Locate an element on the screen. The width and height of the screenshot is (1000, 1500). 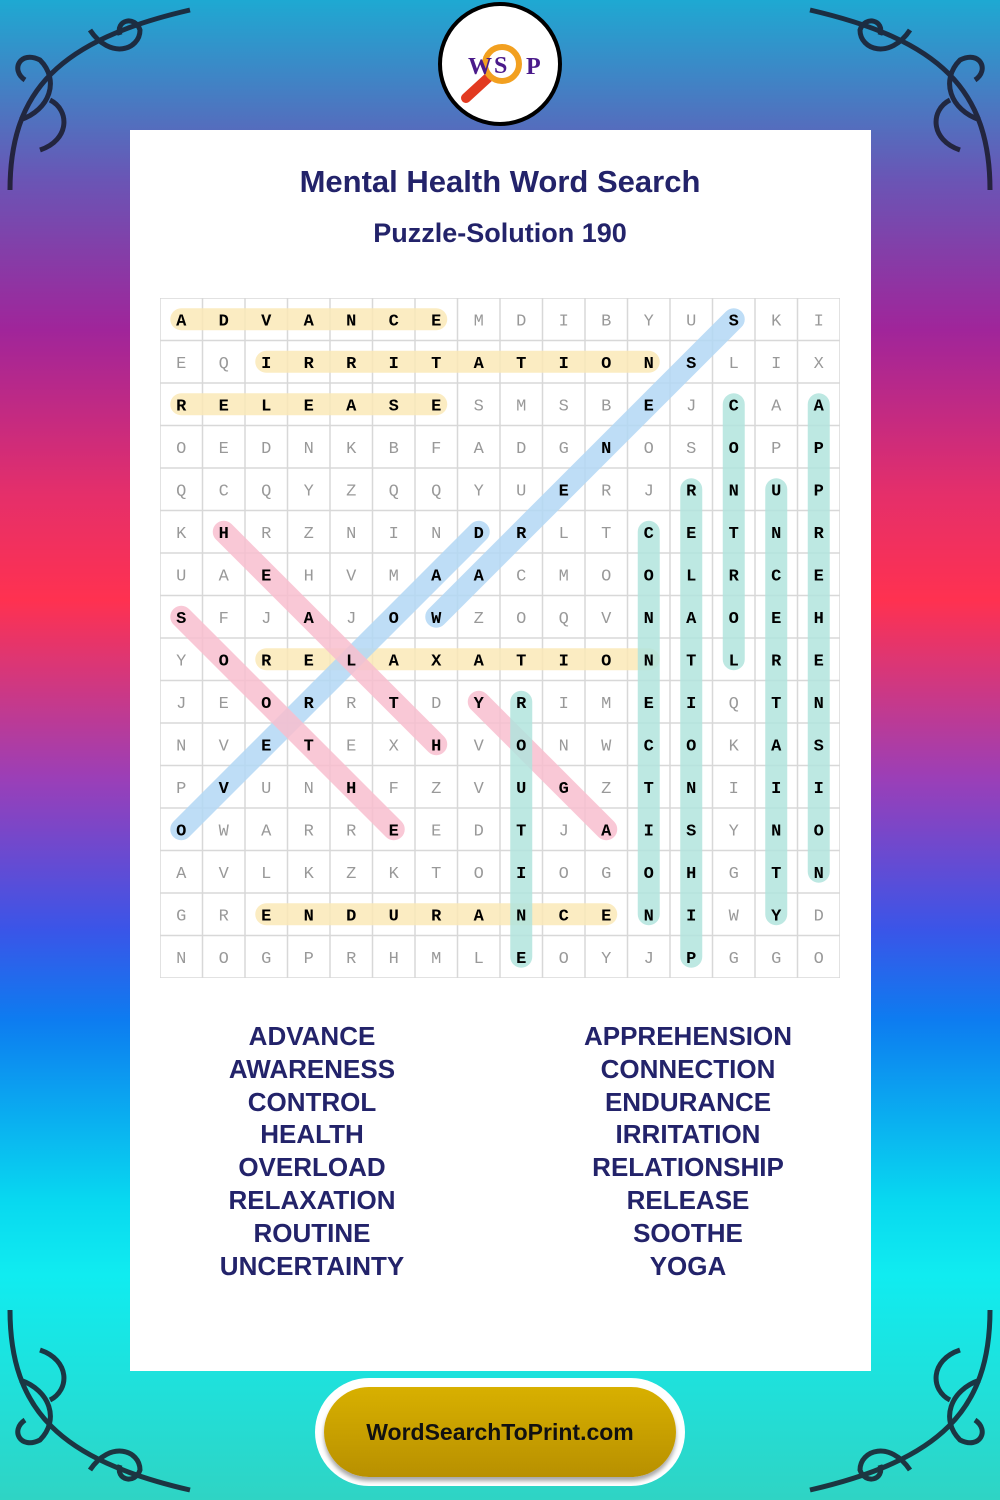
svg-text: W is located at coordinates (480, 67).